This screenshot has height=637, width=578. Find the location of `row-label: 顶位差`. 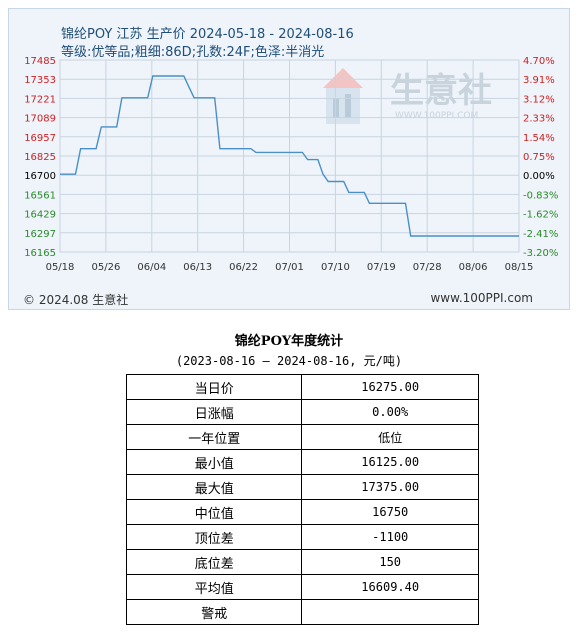

row-label: 顶位差 is located at coordinates (214, 537).